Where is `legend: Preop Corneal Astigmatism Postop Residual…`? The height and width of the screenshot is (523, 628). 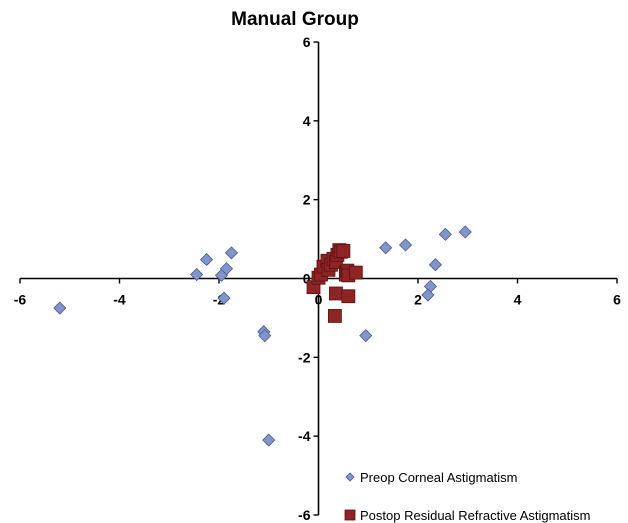
legend: Preop Corneal Astigmatism Postop Residual… is located at coordinates (467, 496).